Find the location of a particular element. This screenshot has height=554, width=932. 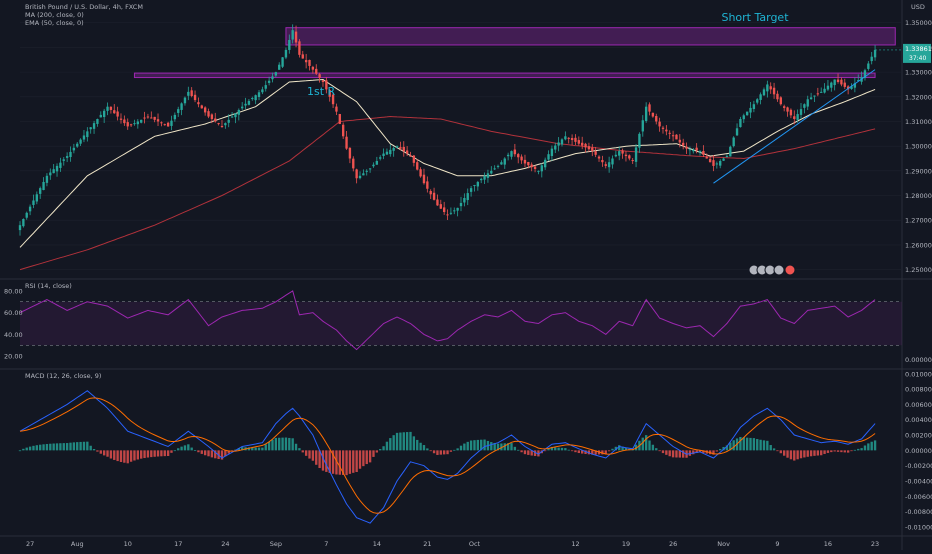

time-axis-tick: 7 is located at coordinates (326, 544).